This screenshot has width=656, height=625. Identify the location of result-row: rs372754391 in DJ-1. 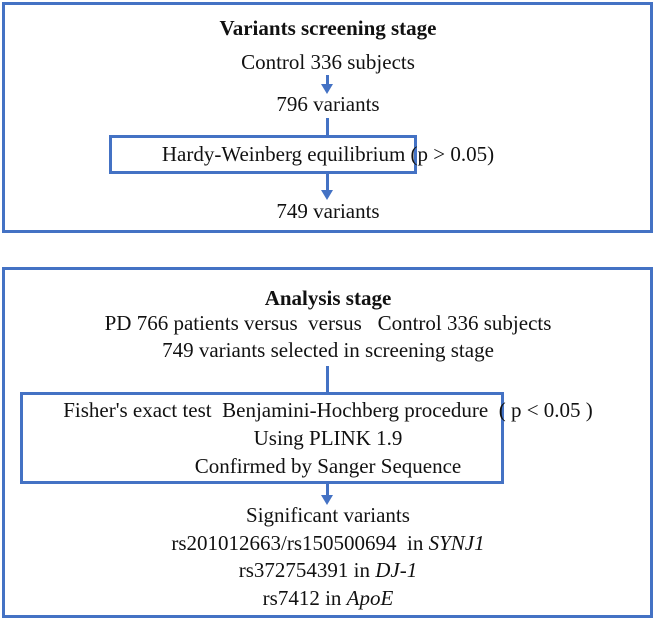
(328, 570).